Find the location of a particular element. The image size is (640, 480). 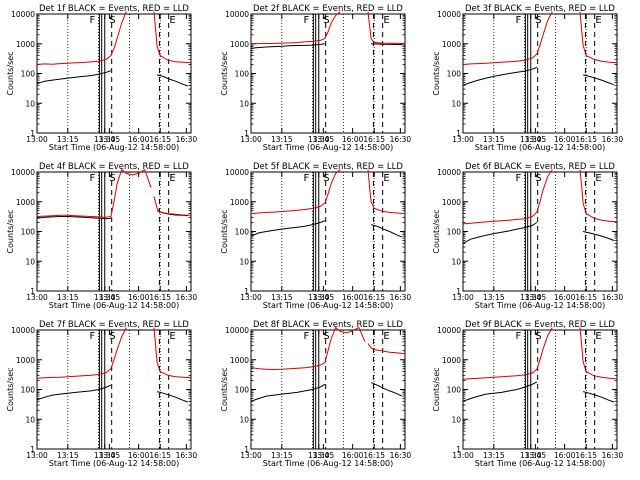

panel-title: Det 9f BLACK = Events, RED = LLD is located at coordinates (540, 325).